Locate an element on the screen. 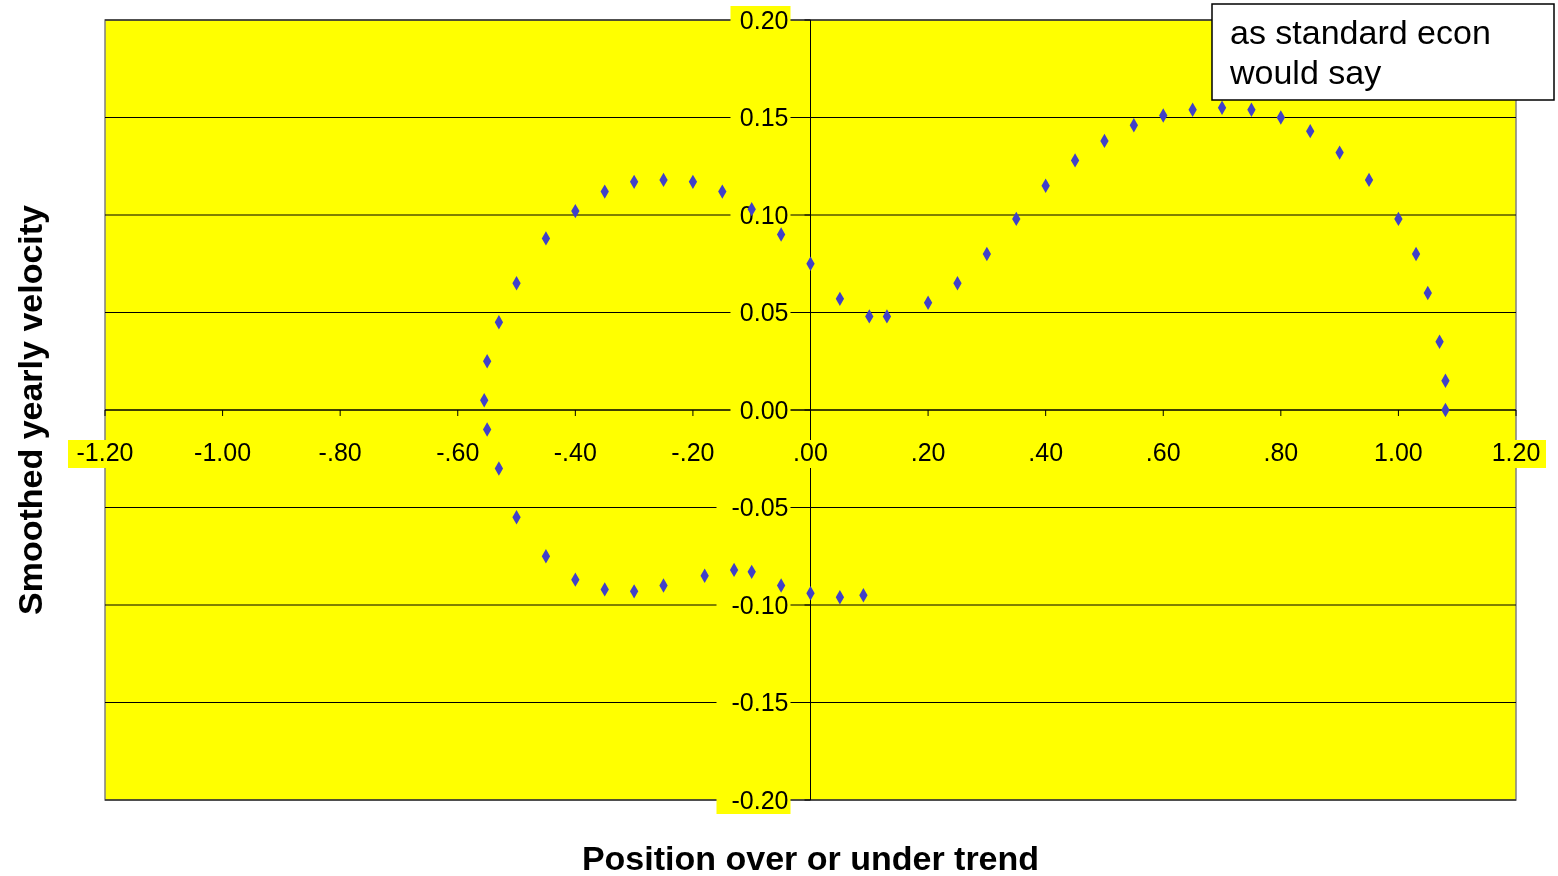 The image size is (1558, 876). x-tick-label: 1.20 is located at coordinates (1516, 452).